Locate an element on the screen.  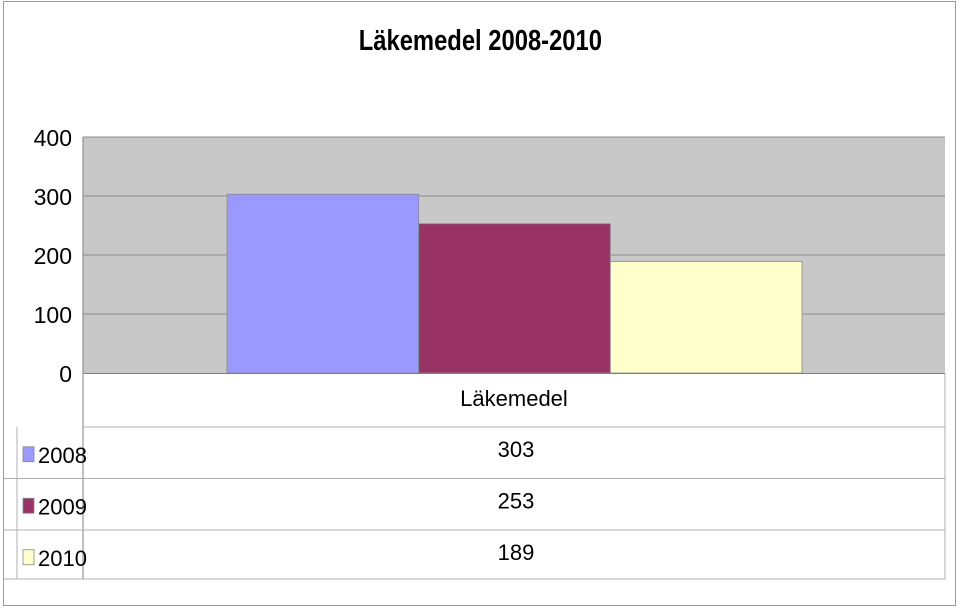
y-axis-ticks: 0 100 200 300 400 is located at coordinates (53, 256).